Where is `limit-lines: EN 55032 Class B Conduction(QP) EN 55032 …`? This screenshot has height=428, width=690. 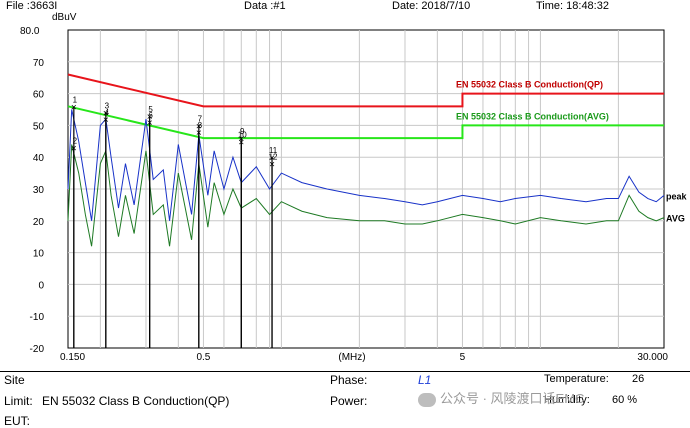
limit-lines: EN 55032 Class B Conduction(QP) EN 55032 … is located at coordinates (365, 106).